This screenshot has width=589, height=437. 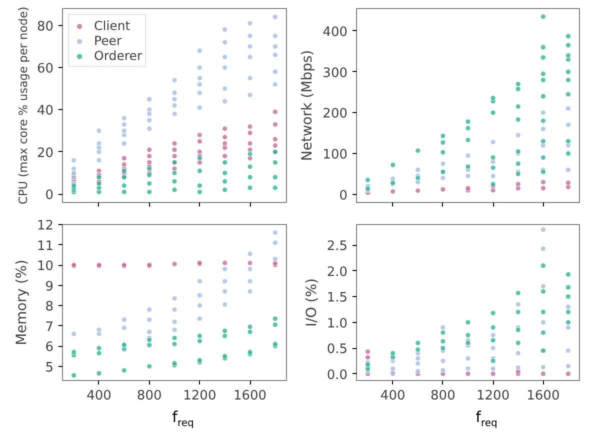 What do you see at coordinates (45, 26) in the screenshot?
I see `y-tick-label: 80` at bounding box center [45, 26].